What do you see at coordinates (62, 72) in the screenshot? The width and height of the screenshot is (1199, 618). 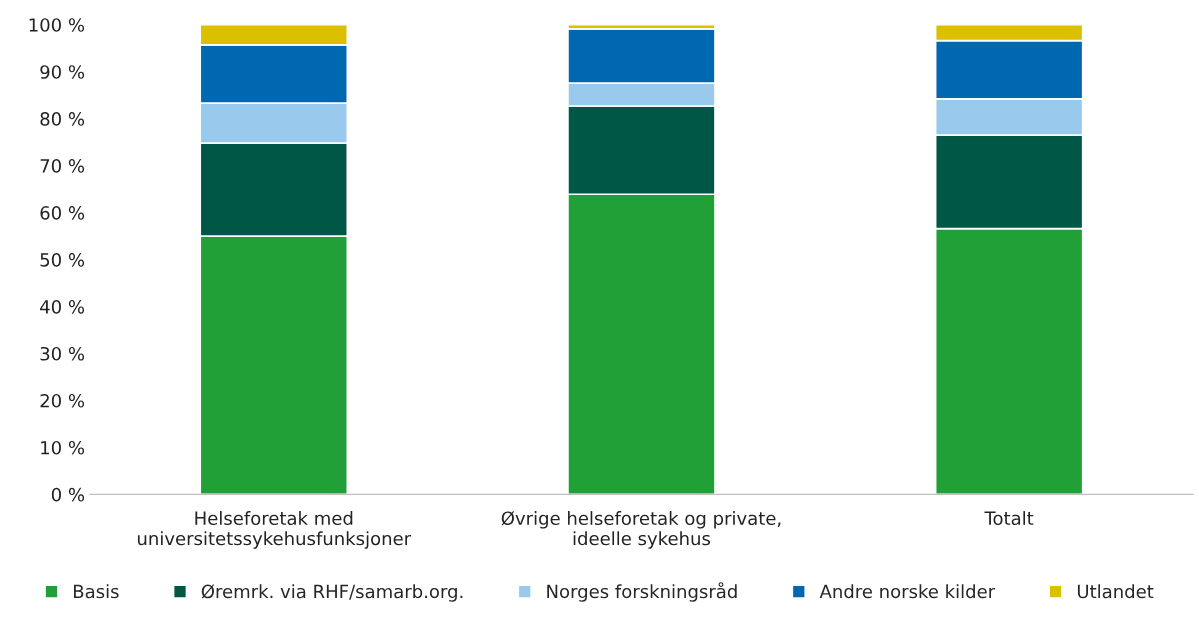 I see `y-tick-label: 90 %` at bounding box center [62, 72].